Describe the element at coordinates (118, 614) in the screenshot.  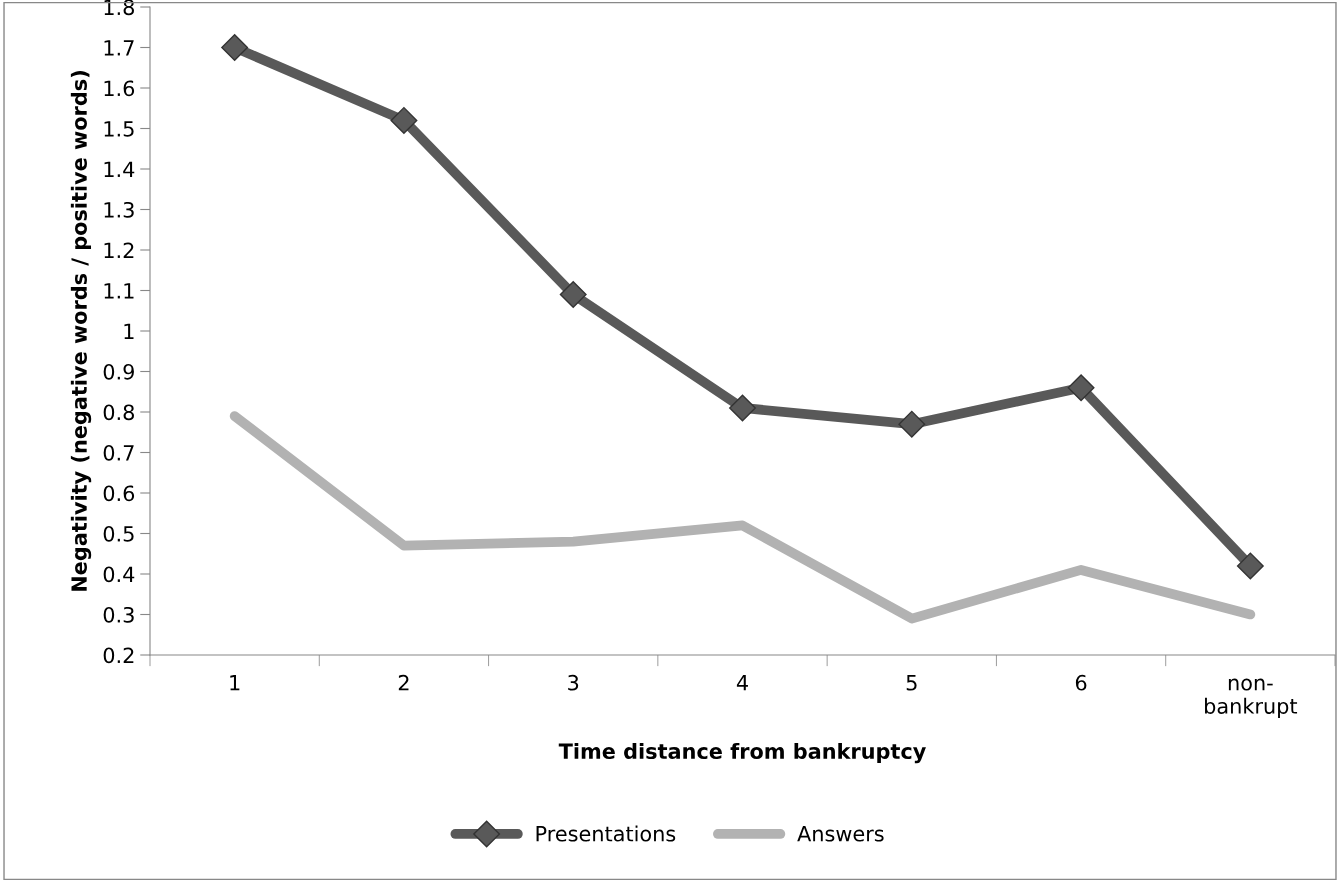
I see `y-tick-label: 0.3` at that location.